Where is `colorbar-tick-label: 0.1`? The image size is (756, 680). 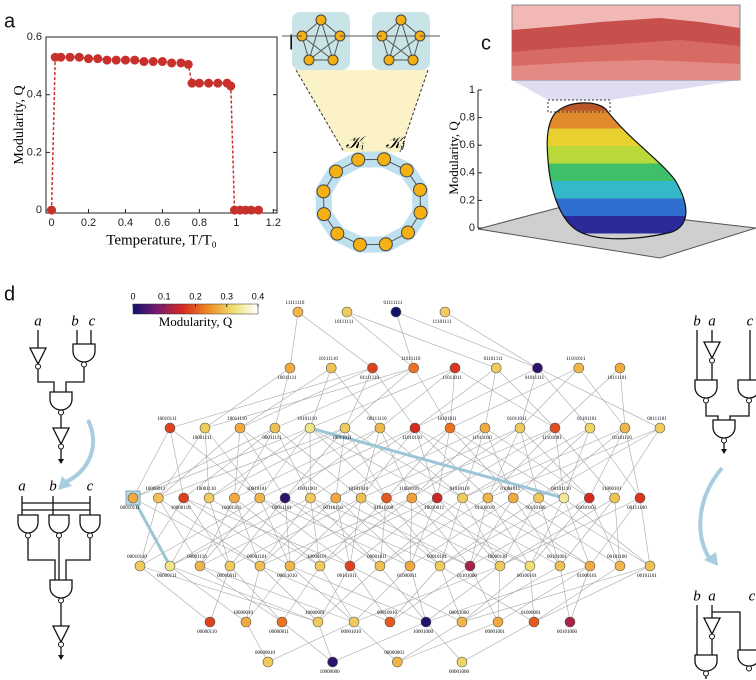 colorbar-tick-label: 0.1 is located at coordinates (164, 296).